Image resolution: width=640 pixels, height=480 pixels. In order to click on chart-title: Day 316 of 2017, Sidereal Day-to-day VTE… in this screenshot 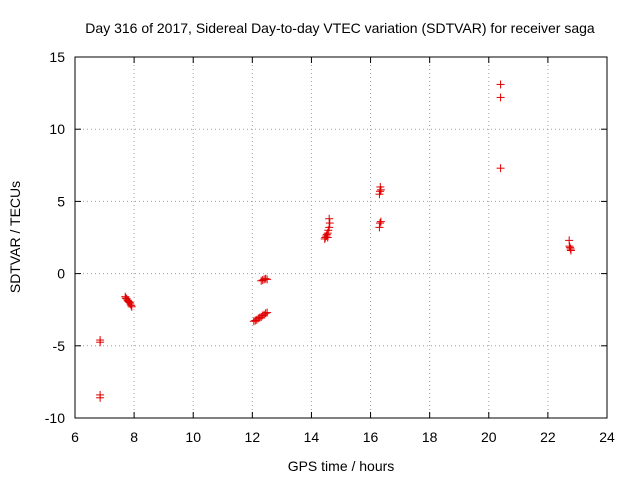, I will do `click(340, 28)`.